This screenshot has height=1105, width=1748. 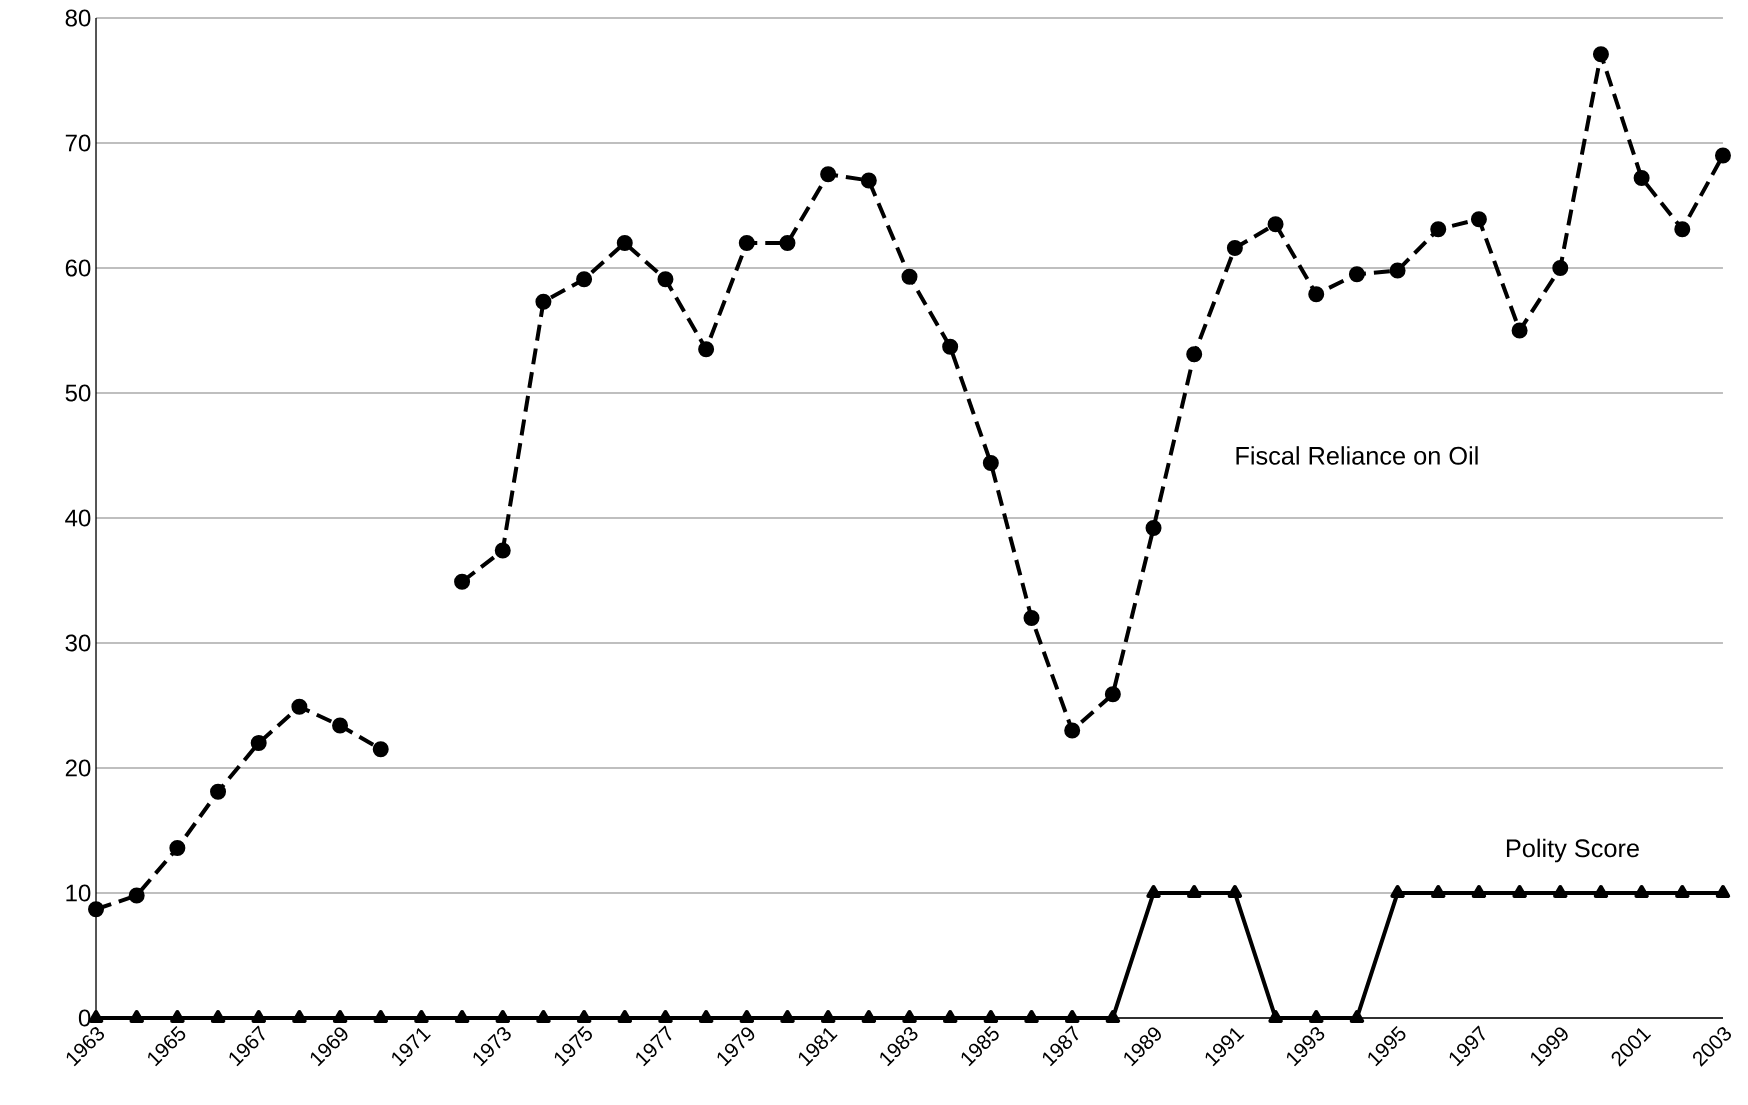 What do you see at coordinates (78, 518) in the screenshot?
I see `y-tick-label: 40` at bounding box center [78, 518].